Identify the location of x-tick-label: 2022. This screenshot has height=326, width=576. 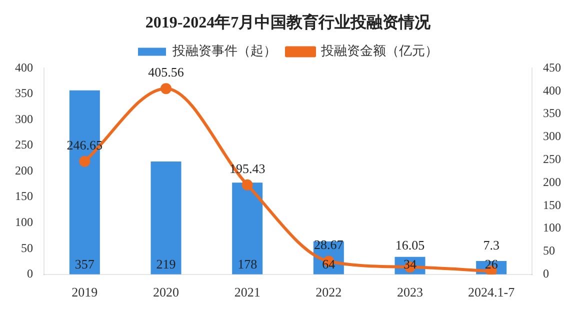
(329, 292).